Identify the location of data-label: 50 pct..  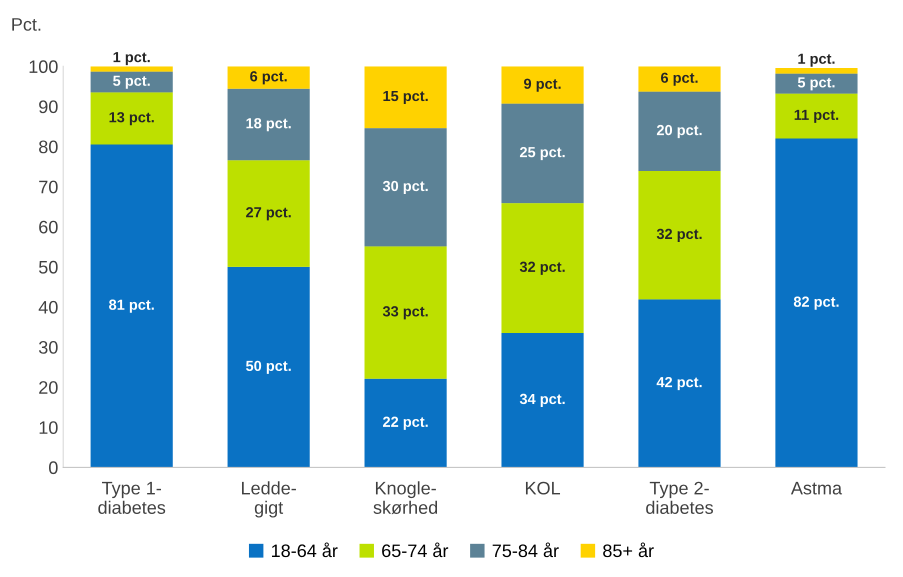
(268, 367).